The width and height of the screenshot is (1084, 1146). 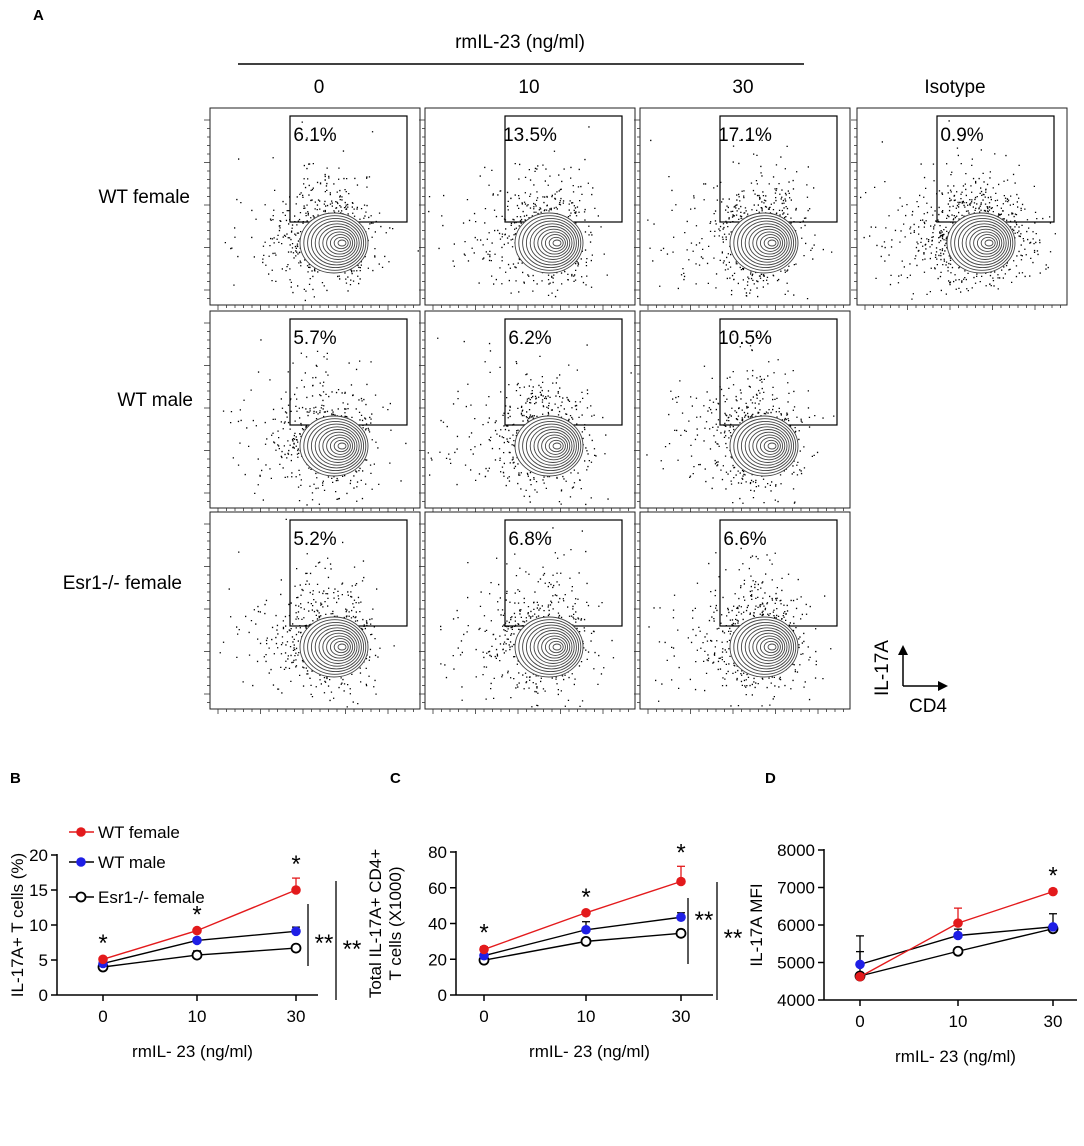 I want to click on legend-item: WT male, so click(x=117, y=862).